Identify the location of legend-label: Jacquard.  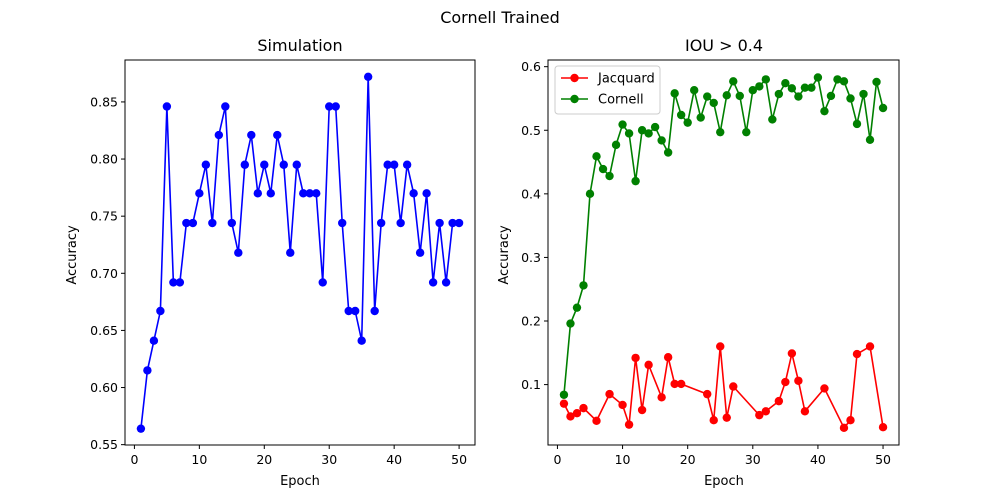
(626, 79).